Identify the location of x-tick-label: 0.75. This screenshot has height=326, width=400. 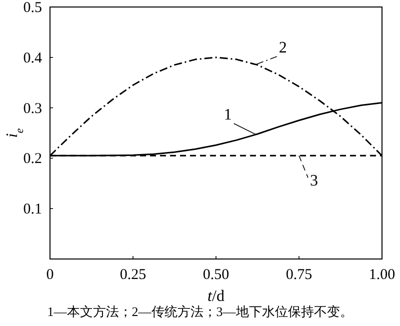
(299, 275).